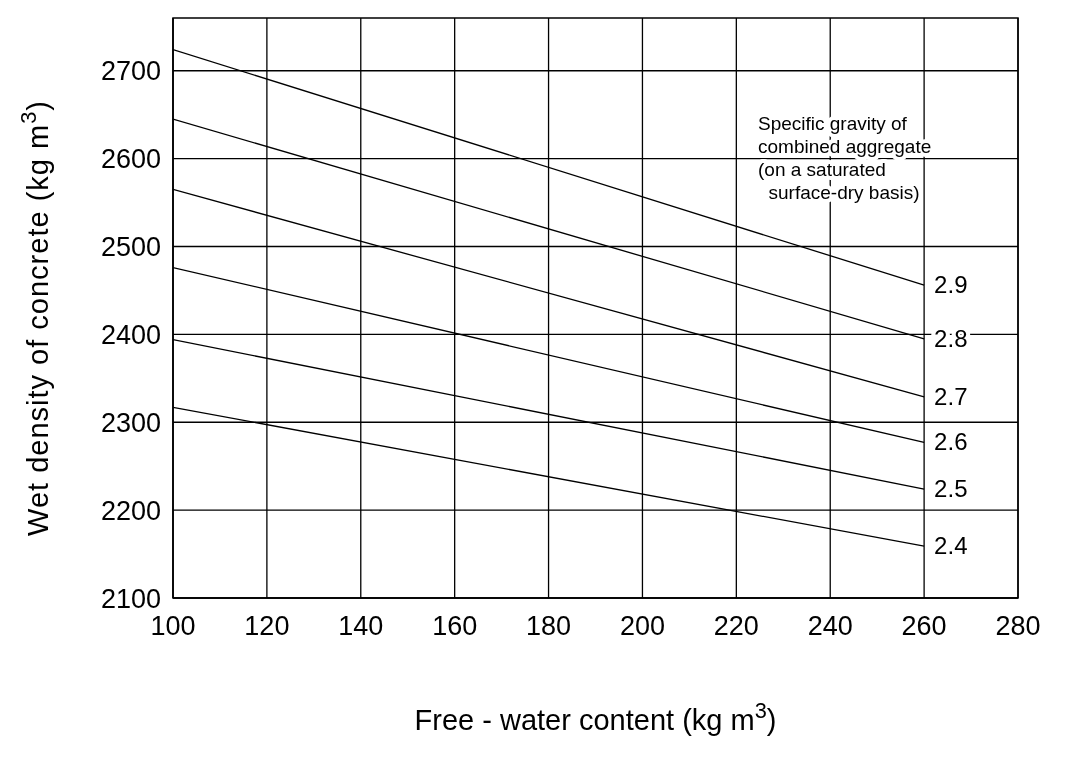 Image resolution: width=1068 pixels, height=762 pixels. Describe the element at coordinates (130, 247) in the screenshot. I see `y-tick-label: 2500` at that location.